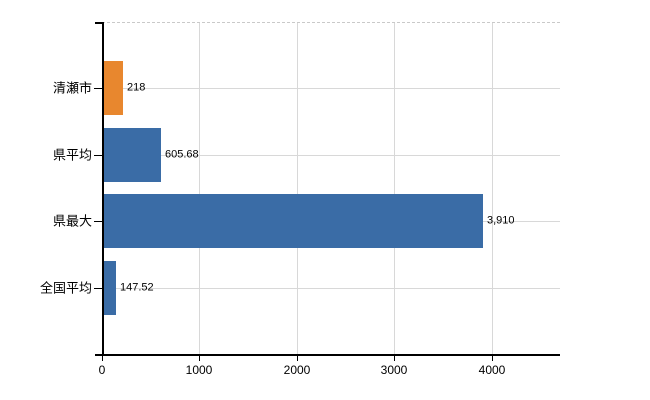  Describe the element at coordinates (199, 370) in the screenshot. I see `x-axis-tick-label: 1000` at that location.